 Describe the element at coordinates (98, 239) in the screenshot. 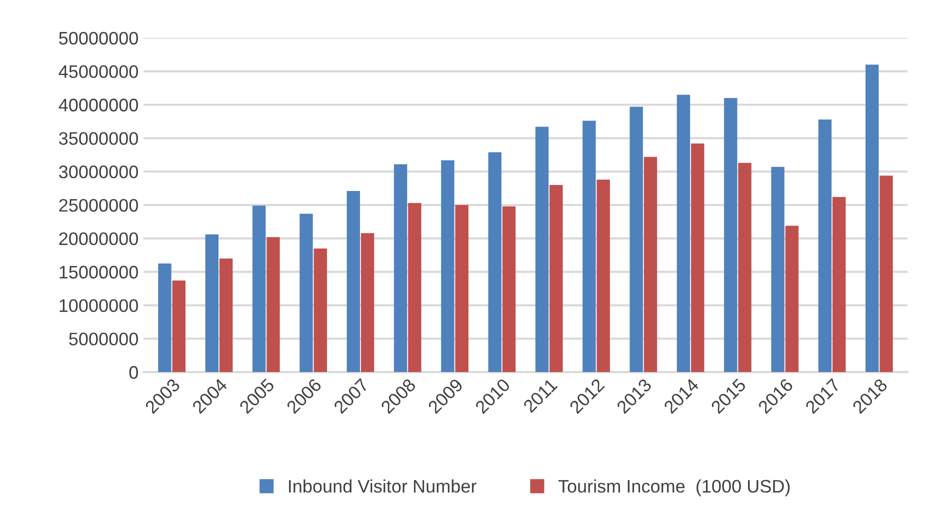

I see `y-tick-label: 20000000` at that location.